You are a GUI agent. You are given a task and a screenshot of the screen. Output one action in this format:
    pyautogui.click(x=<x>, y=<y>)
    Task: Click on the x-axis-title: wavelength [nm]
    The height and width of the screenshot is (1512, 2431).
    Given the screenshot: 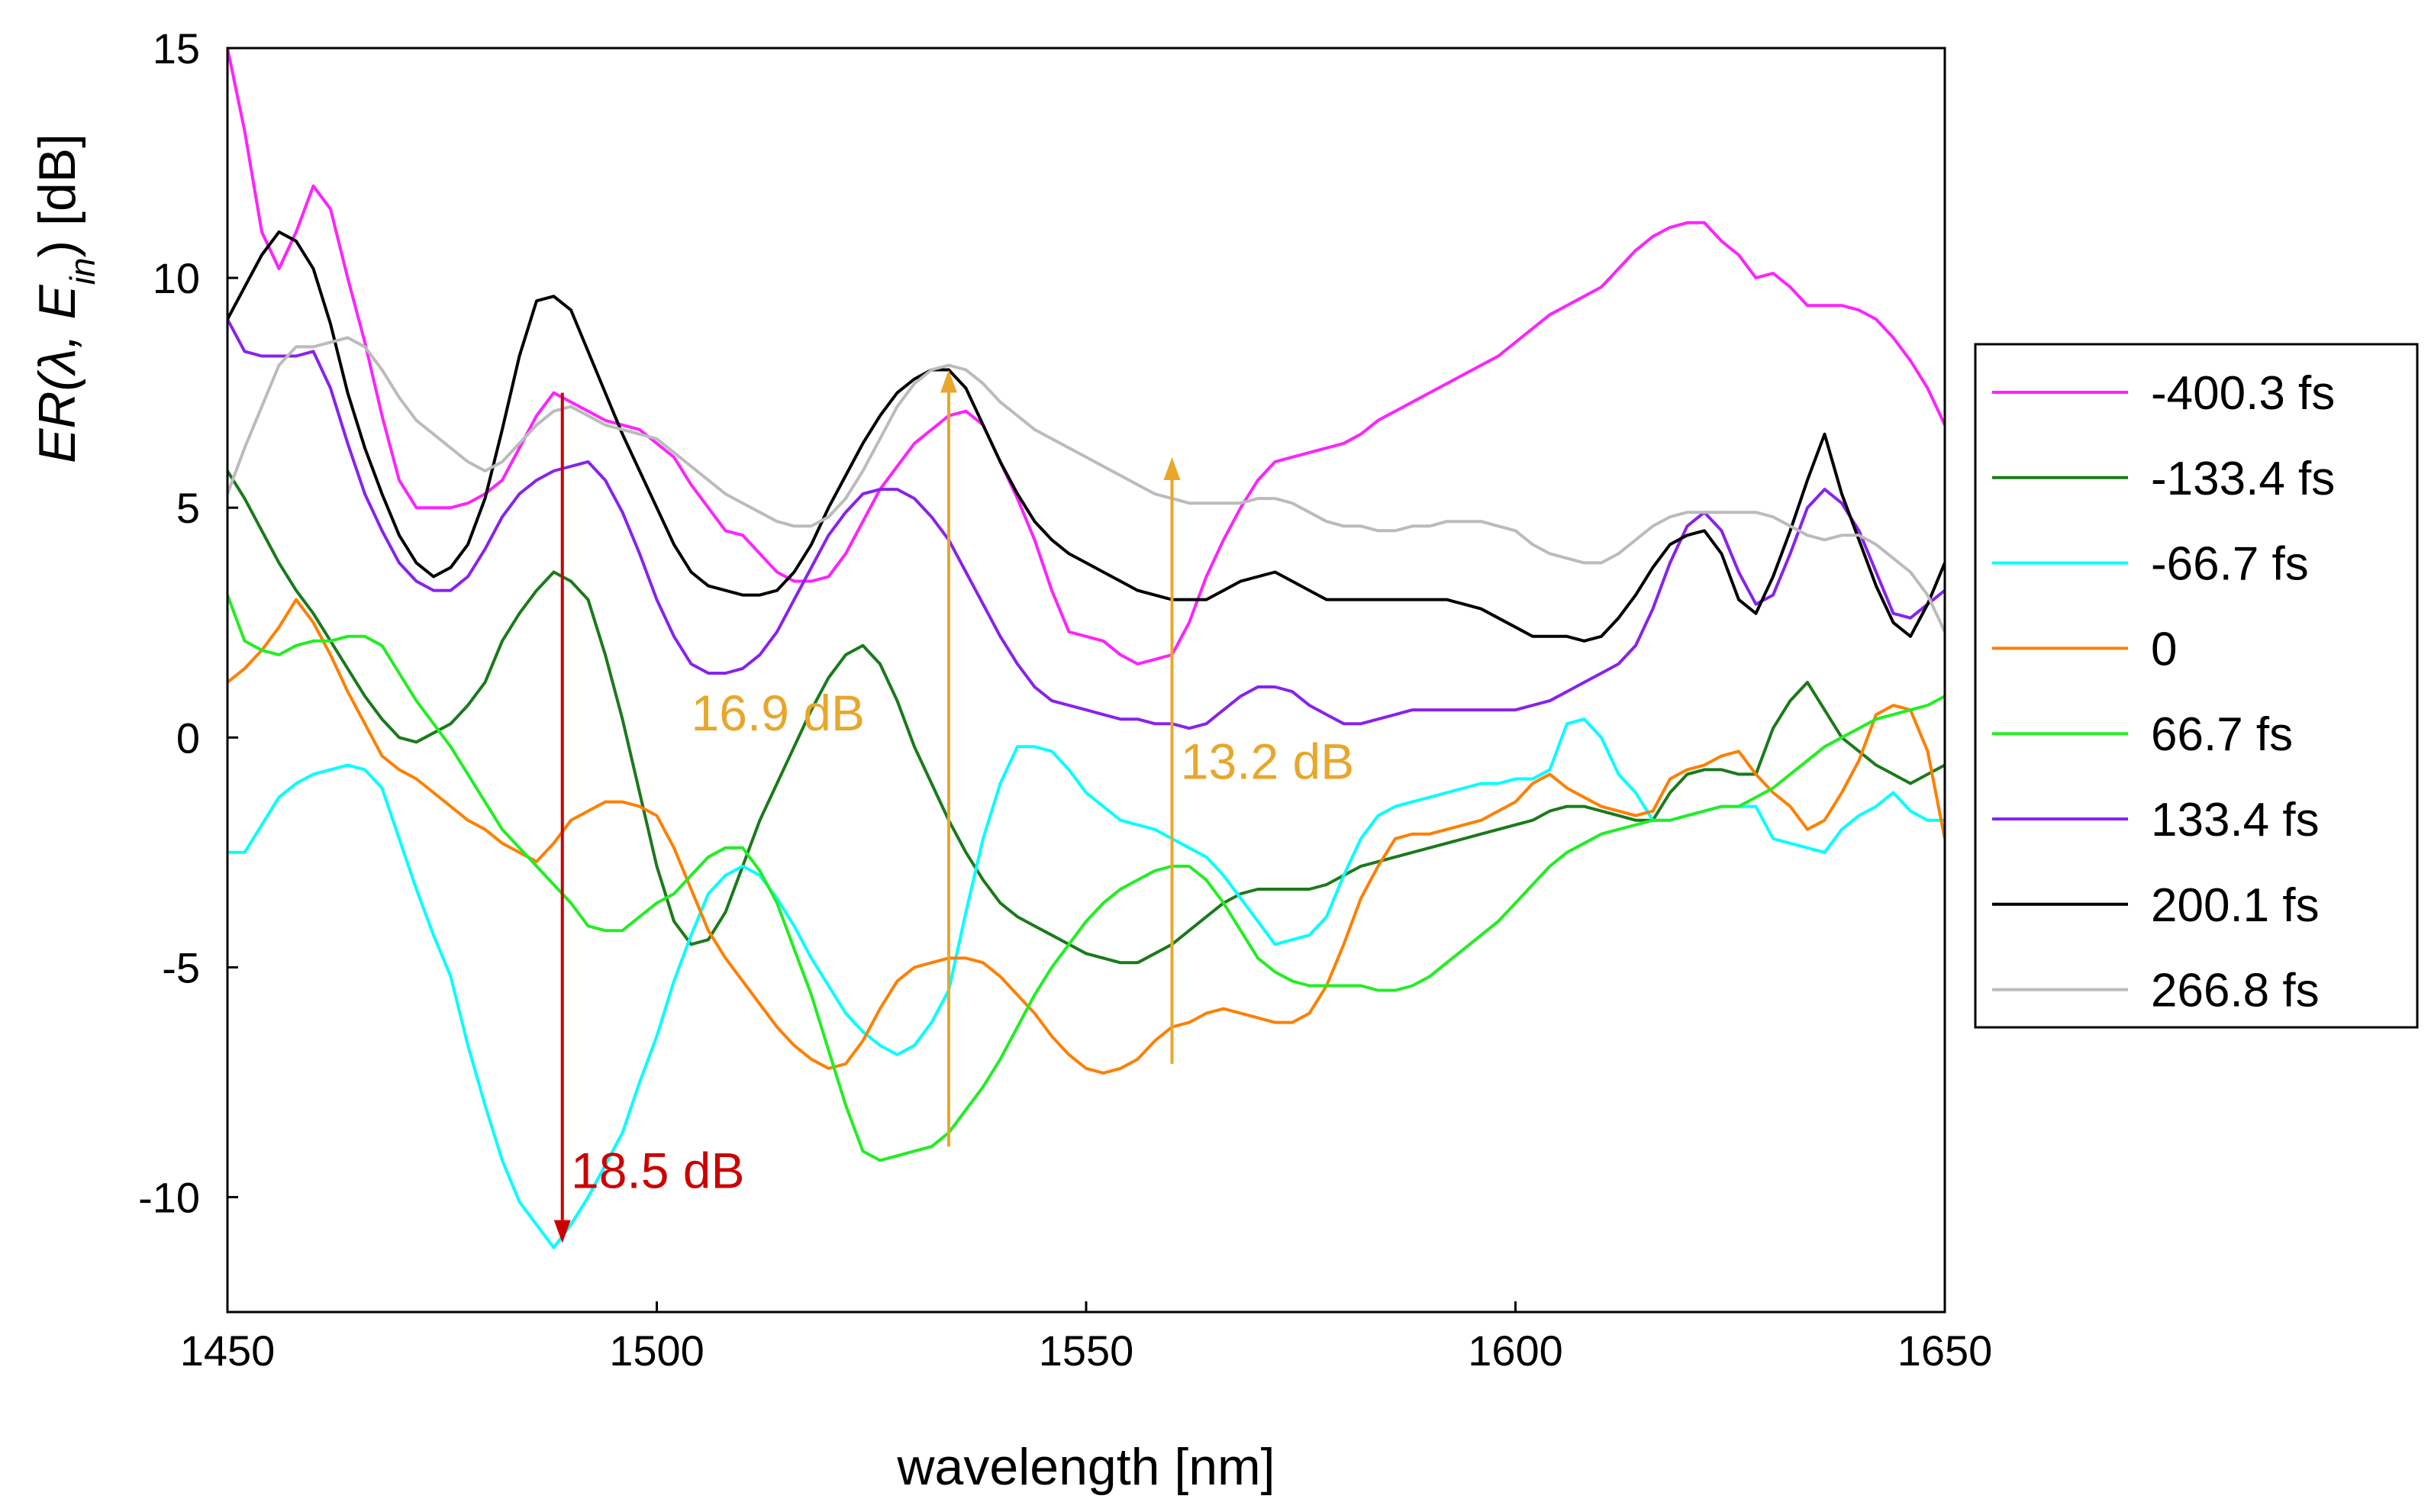 What is the action you would take?
    pyautogui.click(x=1085, y=1467)
    